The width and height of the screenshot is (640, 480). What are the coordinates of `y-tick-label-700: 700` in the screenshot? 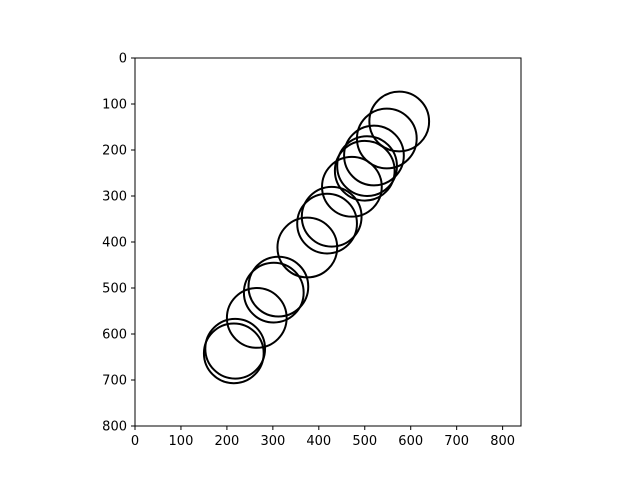 It's located at (114, 381).